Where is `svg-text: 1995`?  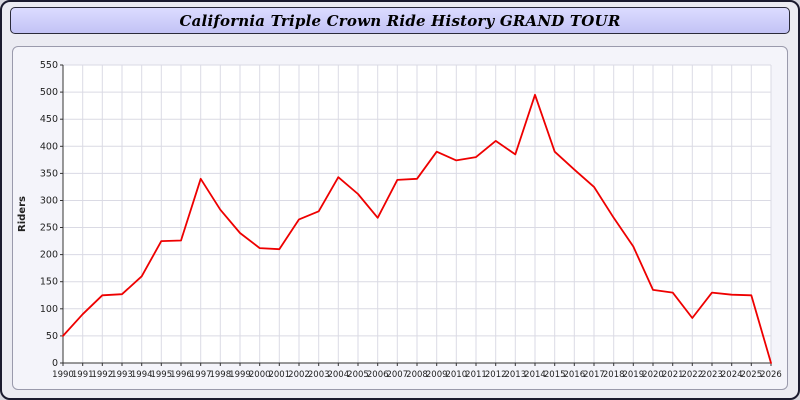 svg-text: 1995 is located at coordinates (161, 375).